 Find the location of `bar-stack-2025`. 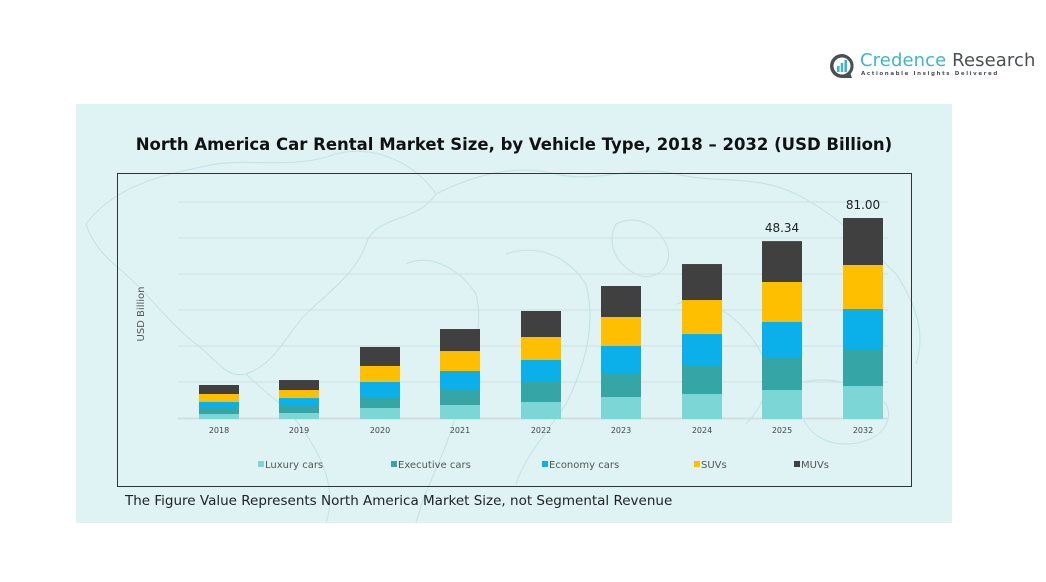

bar-stack-2025 is located at coordinates (782, 330).